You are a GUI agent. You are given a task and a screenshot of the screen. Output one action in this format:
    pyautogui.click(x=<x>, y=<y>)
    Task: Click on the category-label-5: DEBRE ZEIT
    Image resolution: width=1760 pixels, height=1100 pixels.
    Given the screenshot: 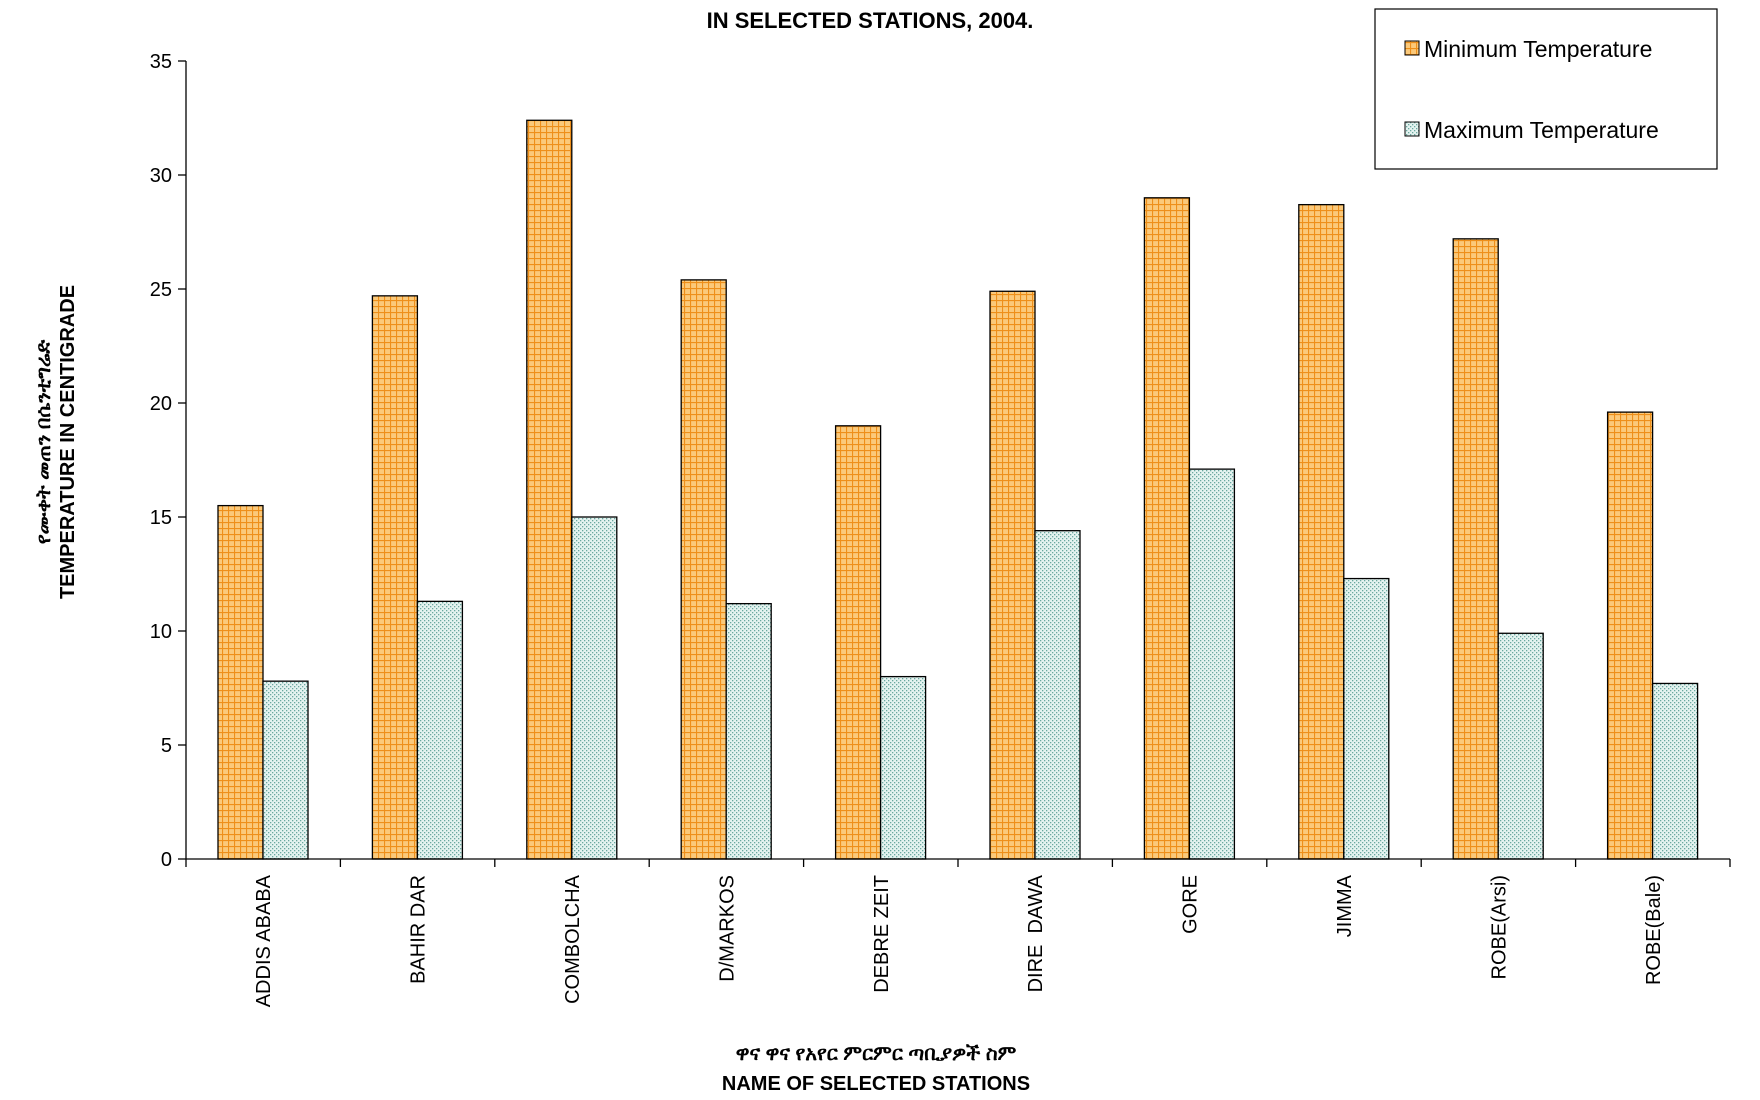 What is the action you would take?
    pyautogui.click(x=882, y=934)
    